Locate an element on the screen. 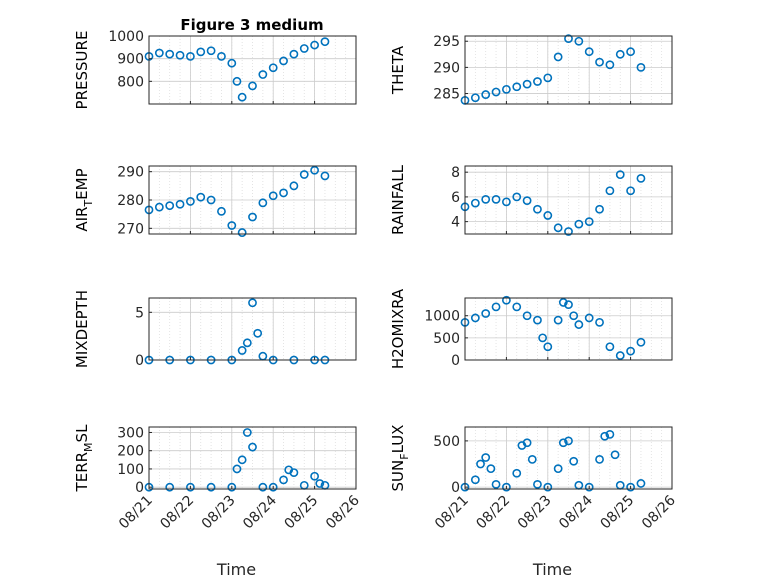 The height and width of the screenshot is (583, 778). y-tick-label: 500 is located at coordinates (446, 442).